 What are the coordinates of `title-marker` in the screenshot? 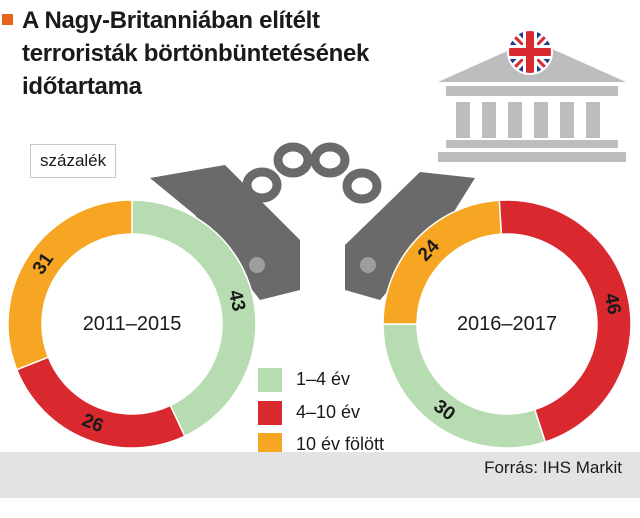 It's located at (7, 19).